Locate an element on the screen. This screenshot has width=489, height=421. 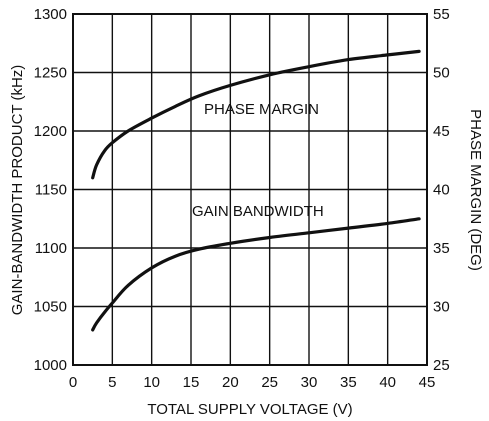
x-tick-label: 35 is located at coordinates (348, 382).